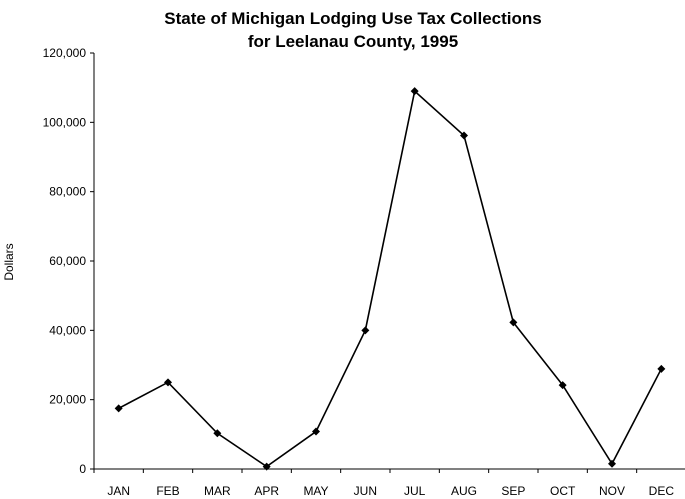  What do you see at coordinates (353, 41) in the screenshot?
I see `chart-title-line-2: for Leelanau County, 1995` at bounding box center [353, 41].